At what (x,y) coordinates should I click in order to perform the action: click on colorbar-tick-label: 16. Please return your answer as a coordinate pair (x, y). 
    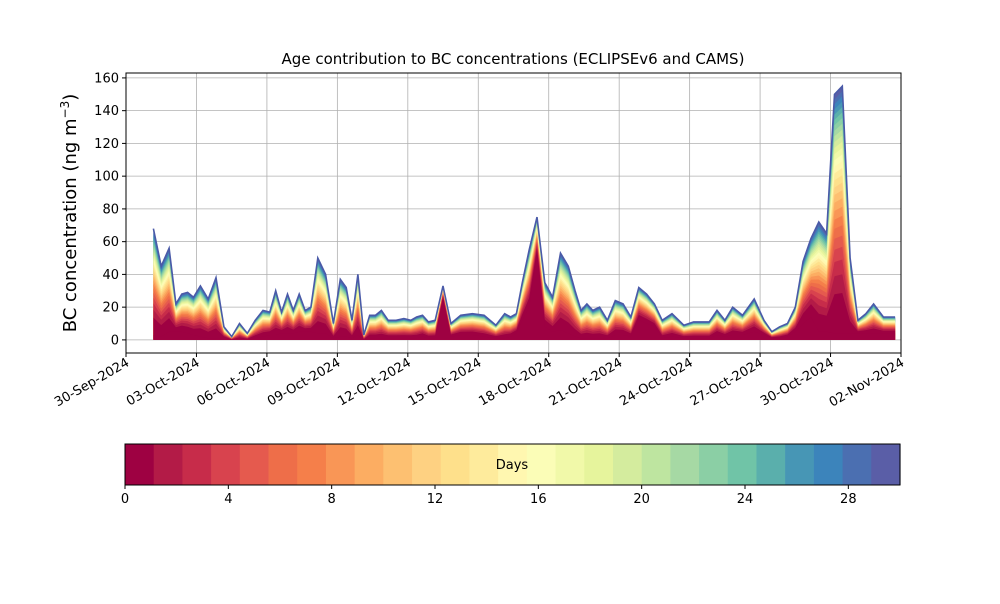
    Looking at the image, I should click on (538, 499).